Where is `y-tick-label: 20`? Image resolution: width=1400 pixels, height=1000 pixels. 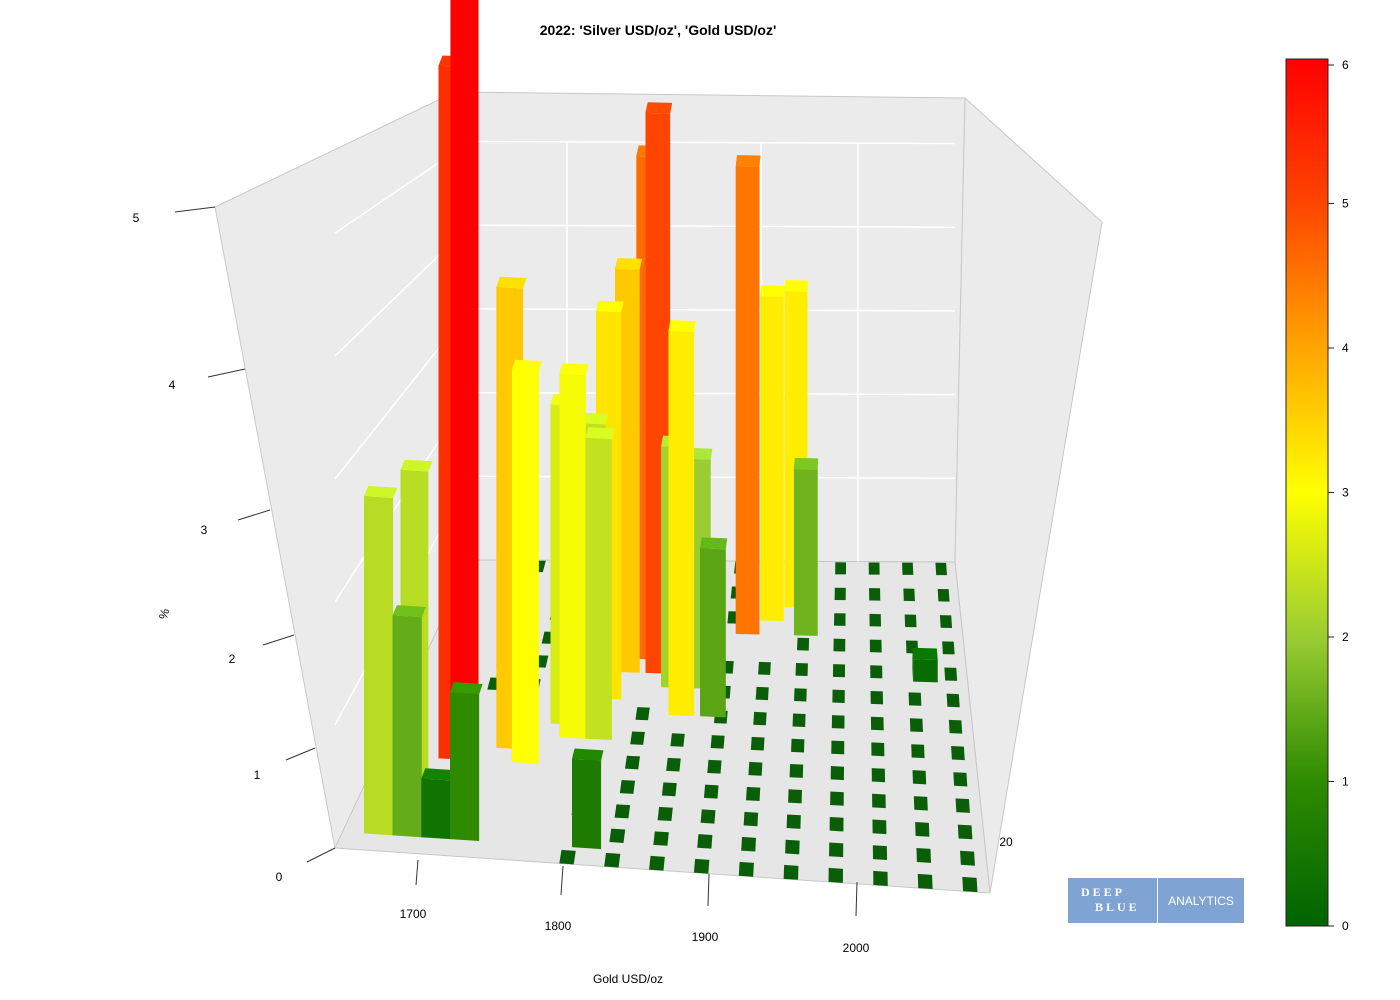
y-tick-label: 20 is located at coordinates (1006, 842).